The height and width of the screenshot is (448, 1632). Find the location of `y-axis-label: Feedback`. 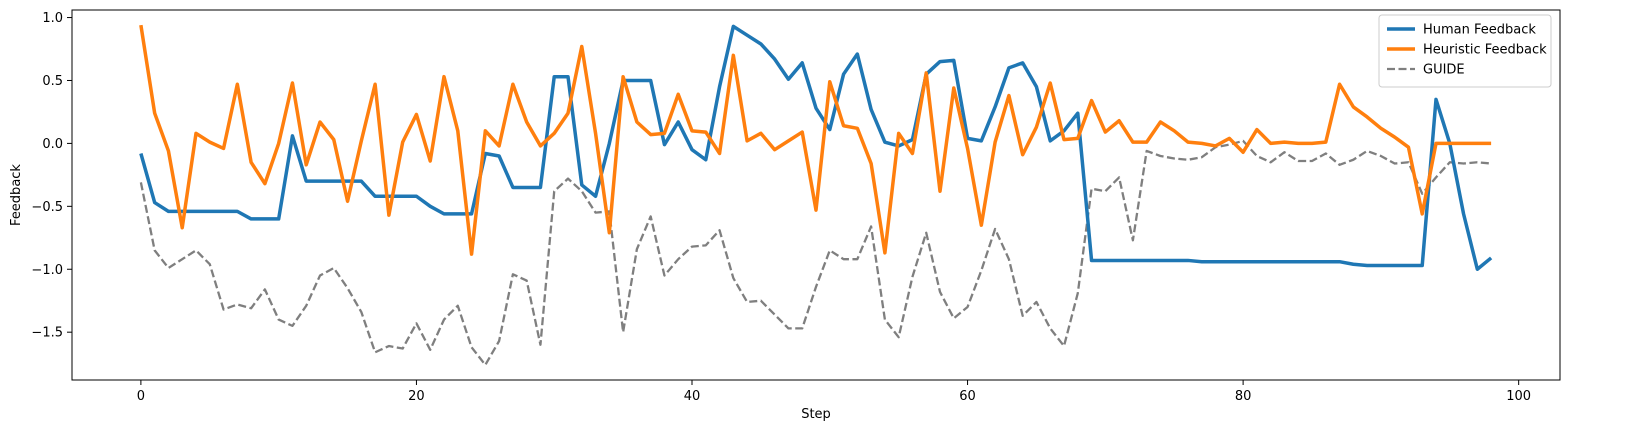

y-axis-label: Feedback is located at coordinates (16, 195).